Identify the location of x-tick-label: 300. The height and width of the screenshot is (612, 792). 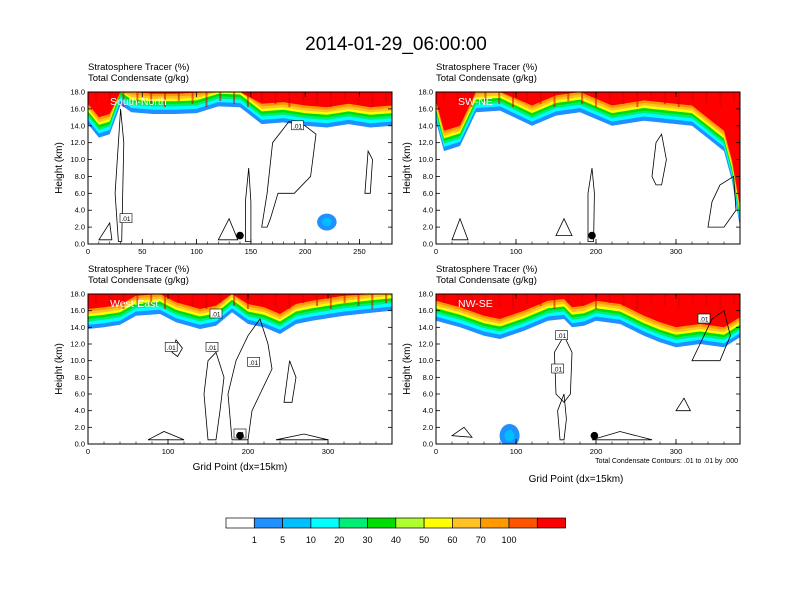
(676, 451).